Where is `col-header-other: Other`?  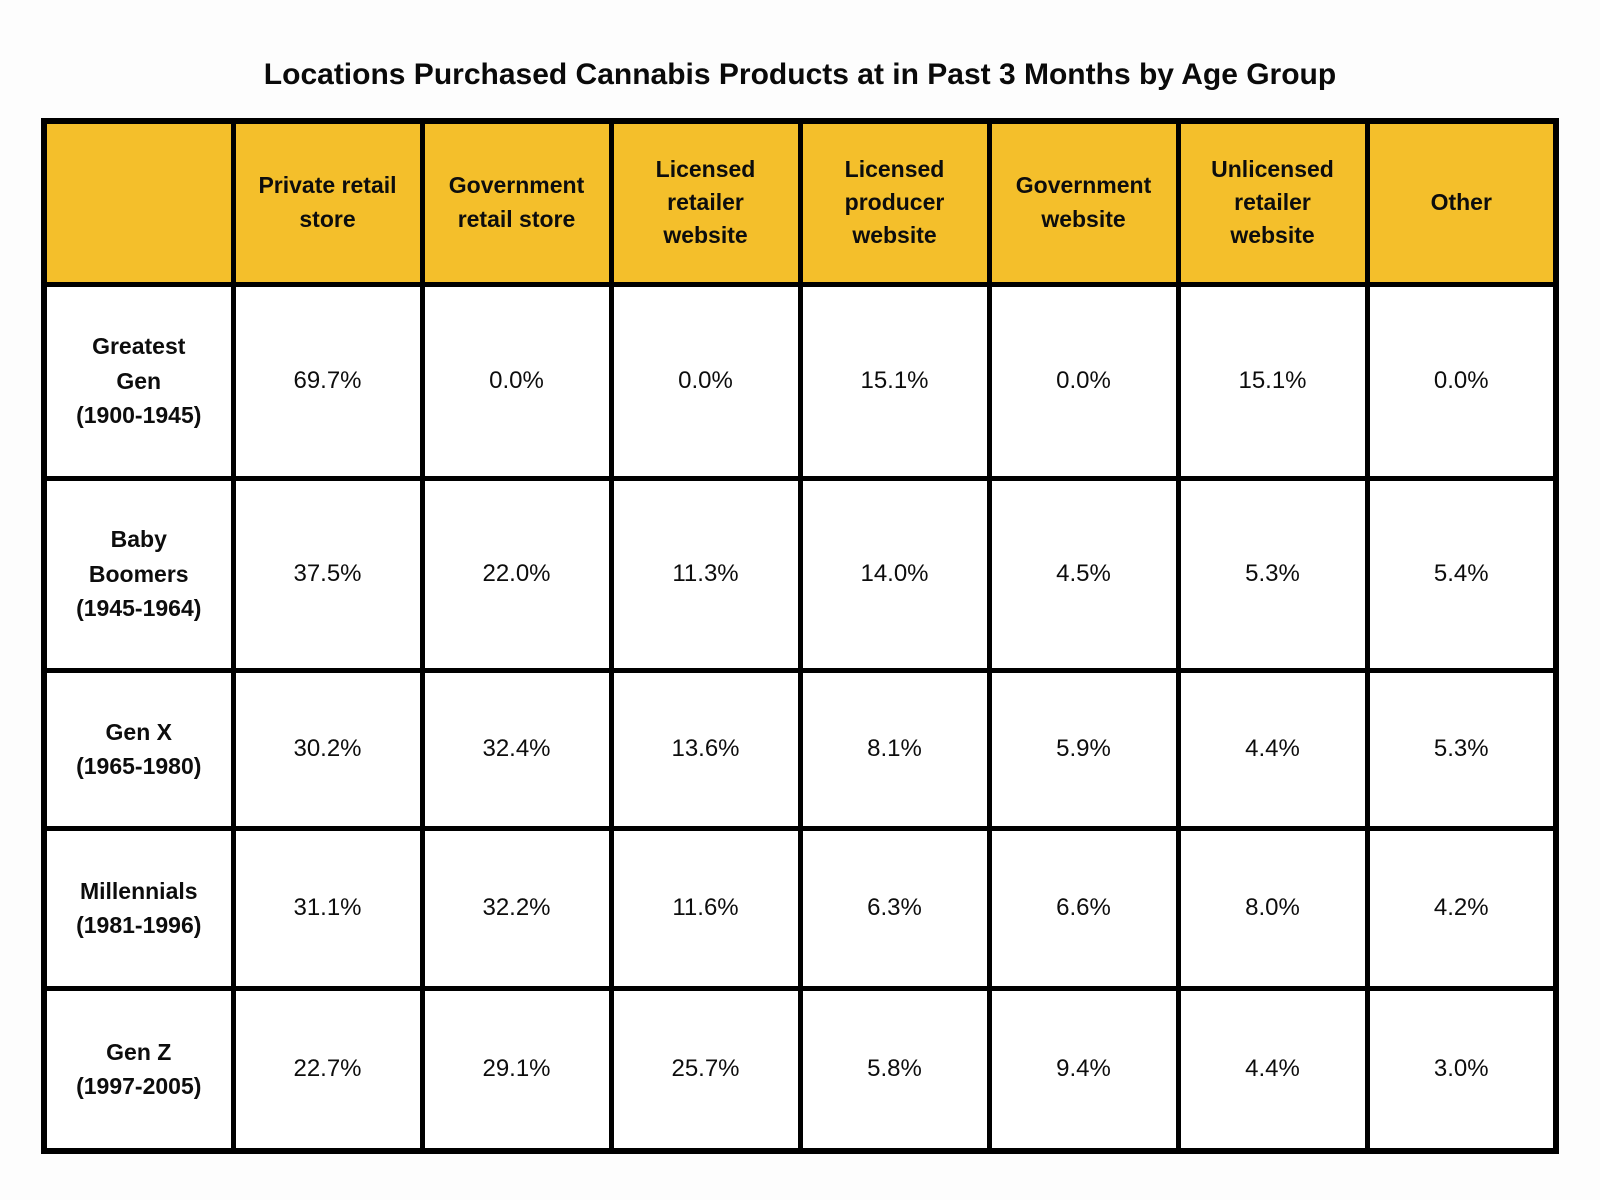
col-header-other: Other is located at coordinates (1461, 202).